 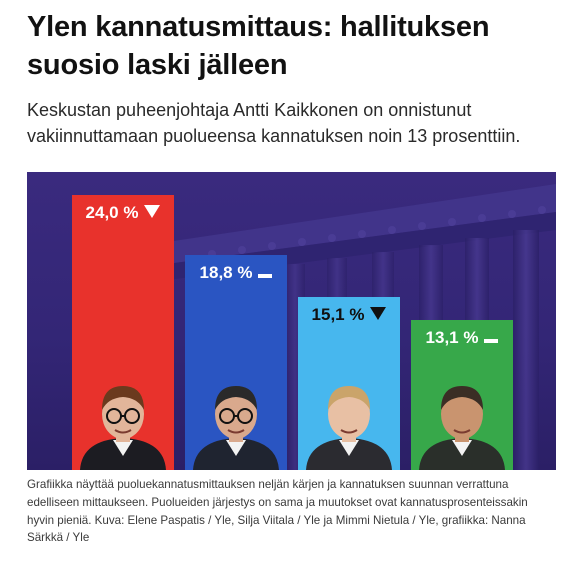 What do you see at coordinates (452, 337) in the screenshot?
I see `bar-value-text: 13,1 %` at bounding box center [452, 337].